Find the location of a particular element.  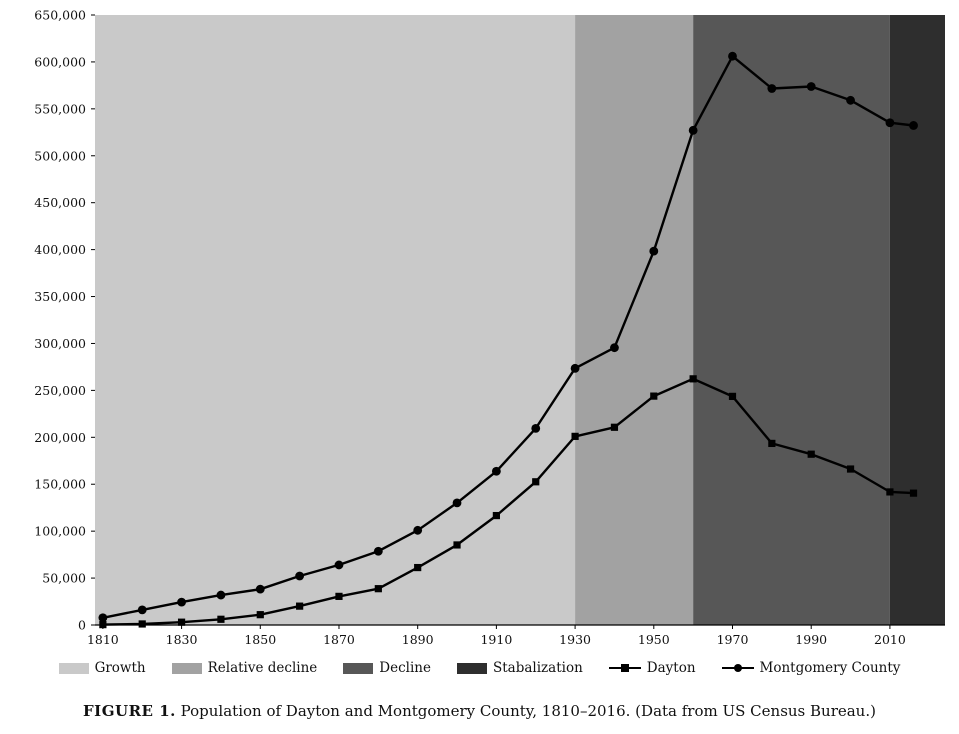

x-tick-label: 1850 is located at coordinates (260, 639).